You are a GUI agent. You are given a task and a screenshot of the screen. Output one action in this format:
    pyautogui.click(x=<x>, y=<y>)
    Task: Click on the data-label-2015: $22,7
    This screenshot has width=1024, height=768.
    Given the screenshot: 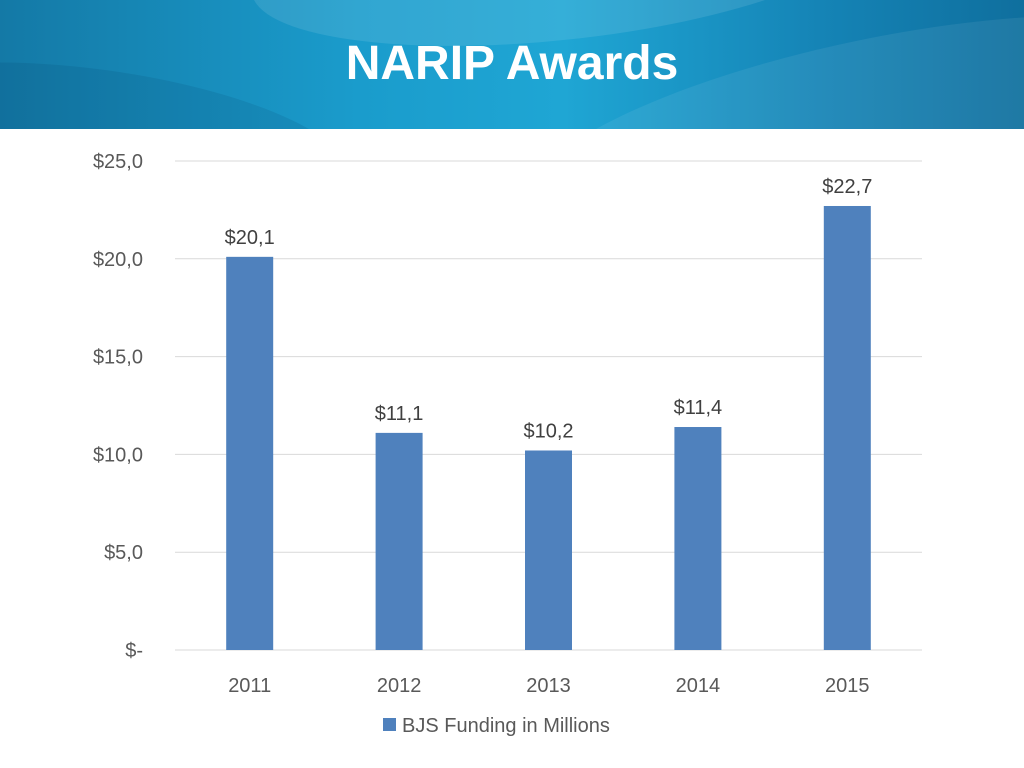 What is the action you would take?
    pyautogui.click(x=847, y=187)
    